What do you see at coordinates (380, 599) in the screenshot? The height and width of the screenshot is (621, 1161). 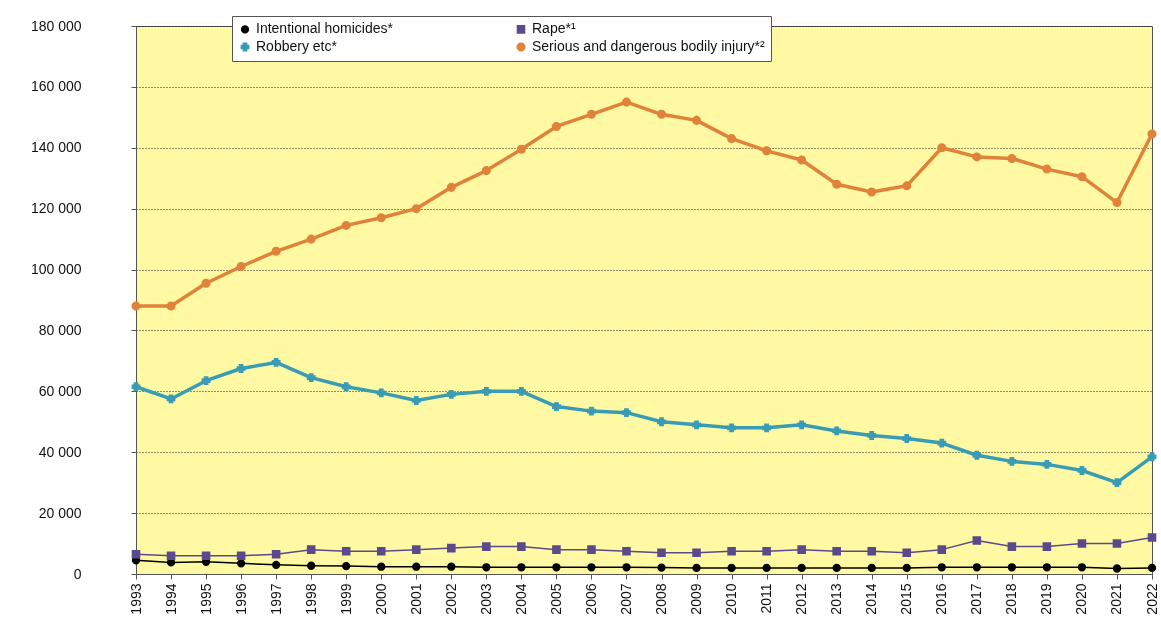 I see `x-tick-label: 2000` at bounding box center [380, 599].